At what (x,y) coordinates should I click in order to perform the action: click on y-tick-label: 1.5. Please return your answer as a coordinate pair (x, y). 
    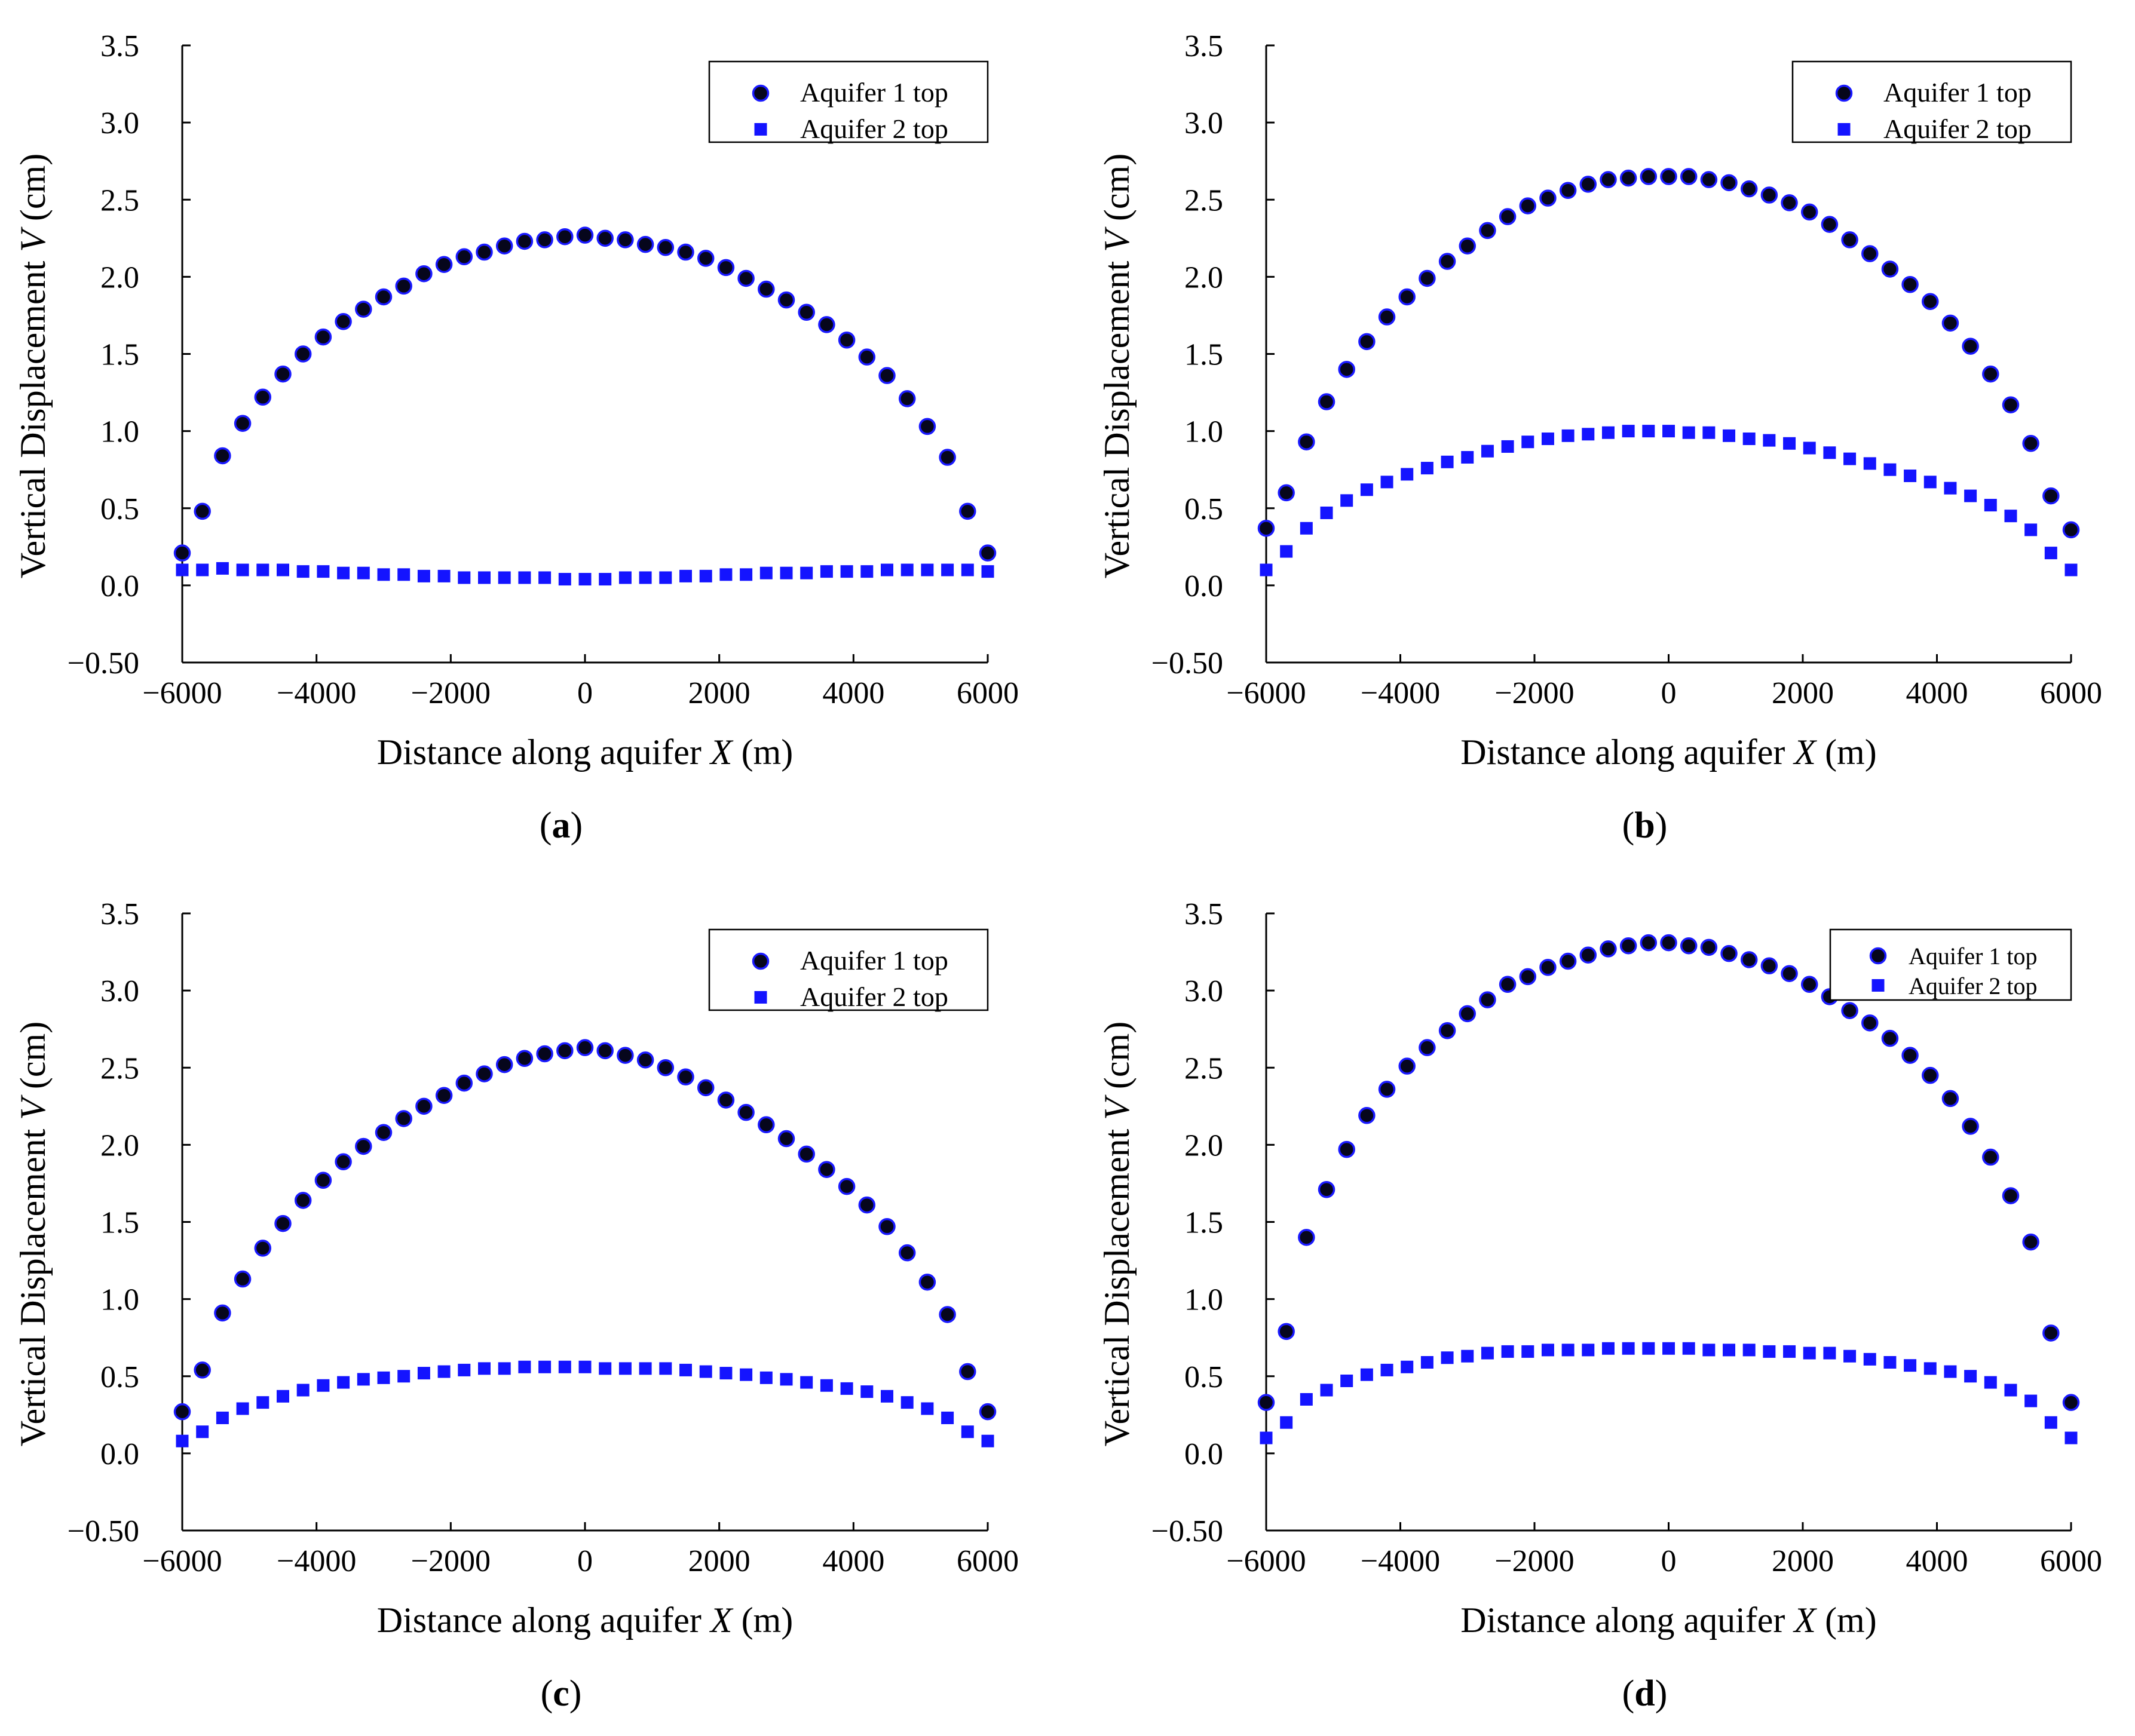
    Looking at the image, I should click on (119, 1223).